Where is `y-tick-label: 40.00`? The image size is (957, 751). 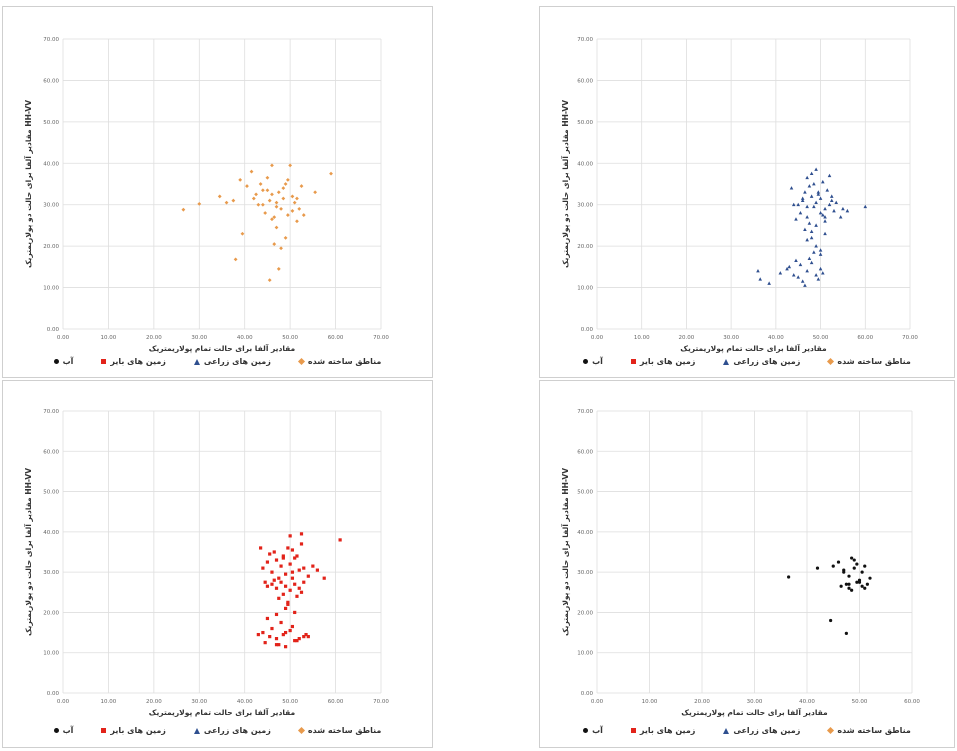
y-tick-label: 40.00 is located at coordinates (585, 164).